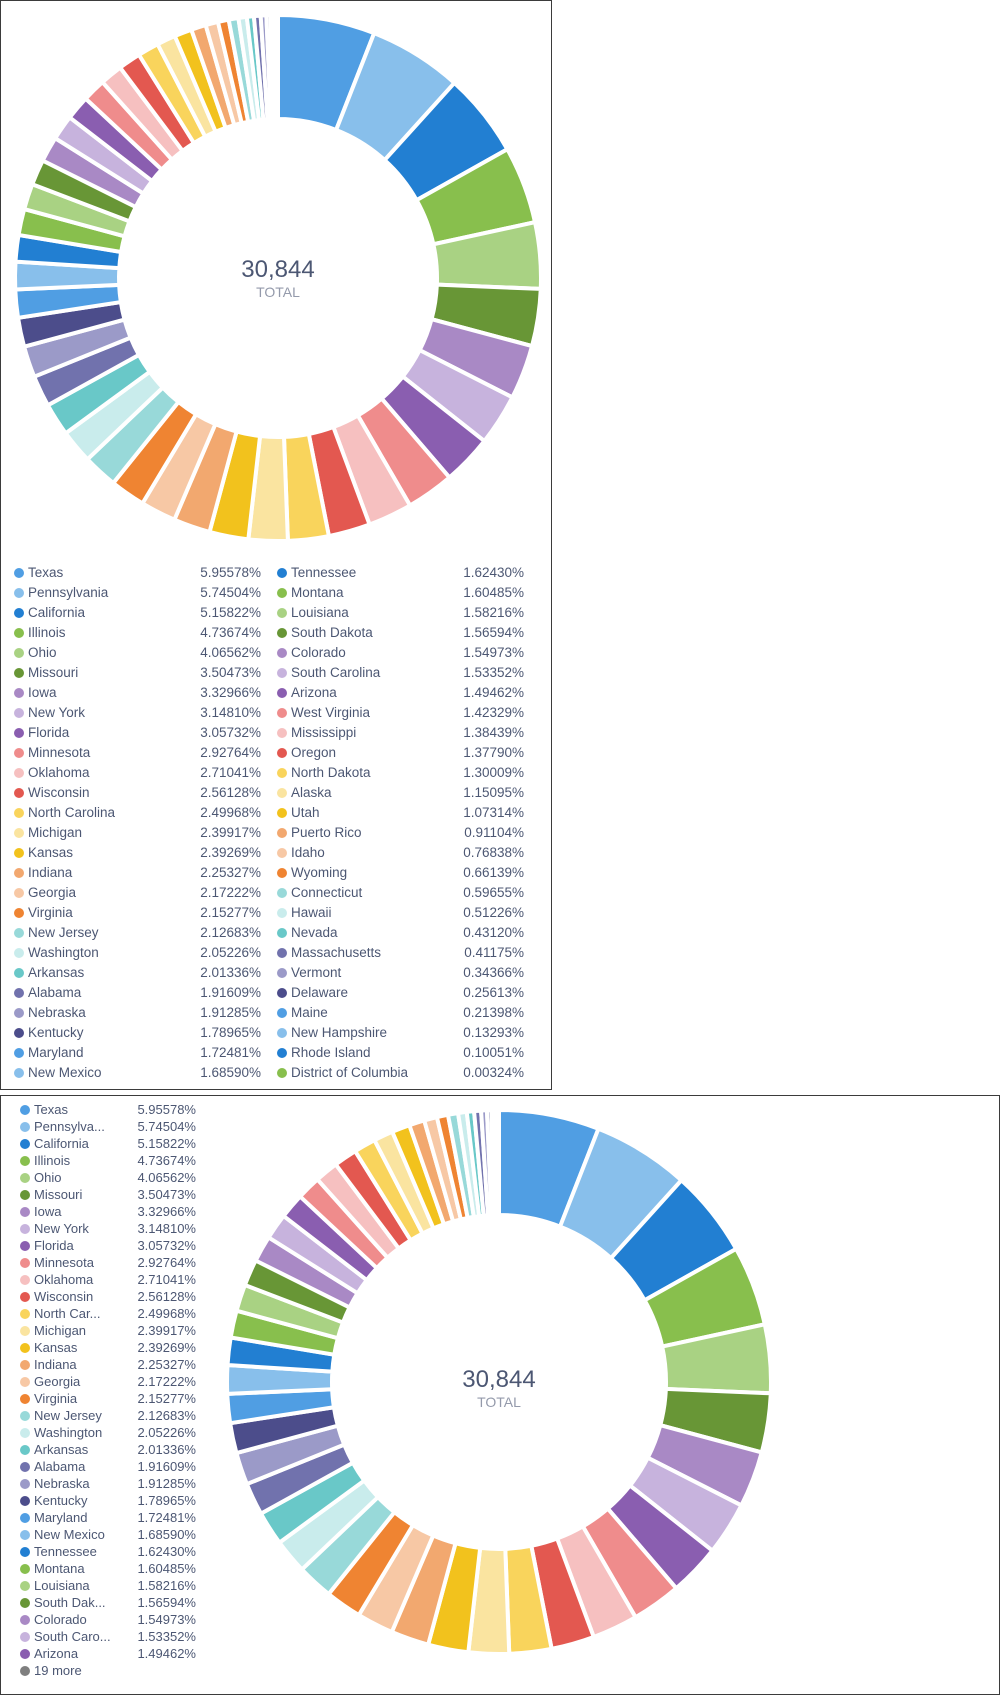 Image resolution: width=1000 pixels, height=1696 pixels. What do you see at coordinates (493, 1073) in the screenshot?
I see `legend-value: 0.00324%` at bounding box center [493, 1073].